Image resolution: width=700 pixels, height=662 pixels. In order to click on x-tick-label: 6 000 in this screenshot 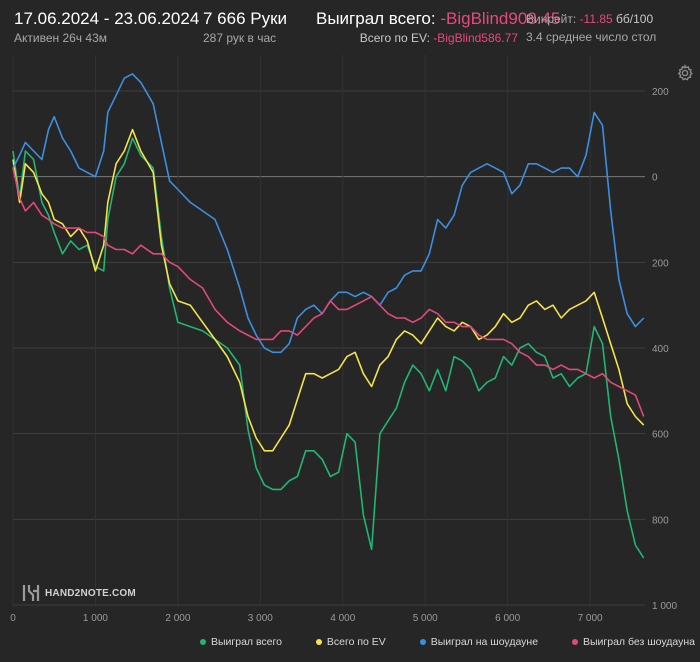, I will do `click(507, 618)`.